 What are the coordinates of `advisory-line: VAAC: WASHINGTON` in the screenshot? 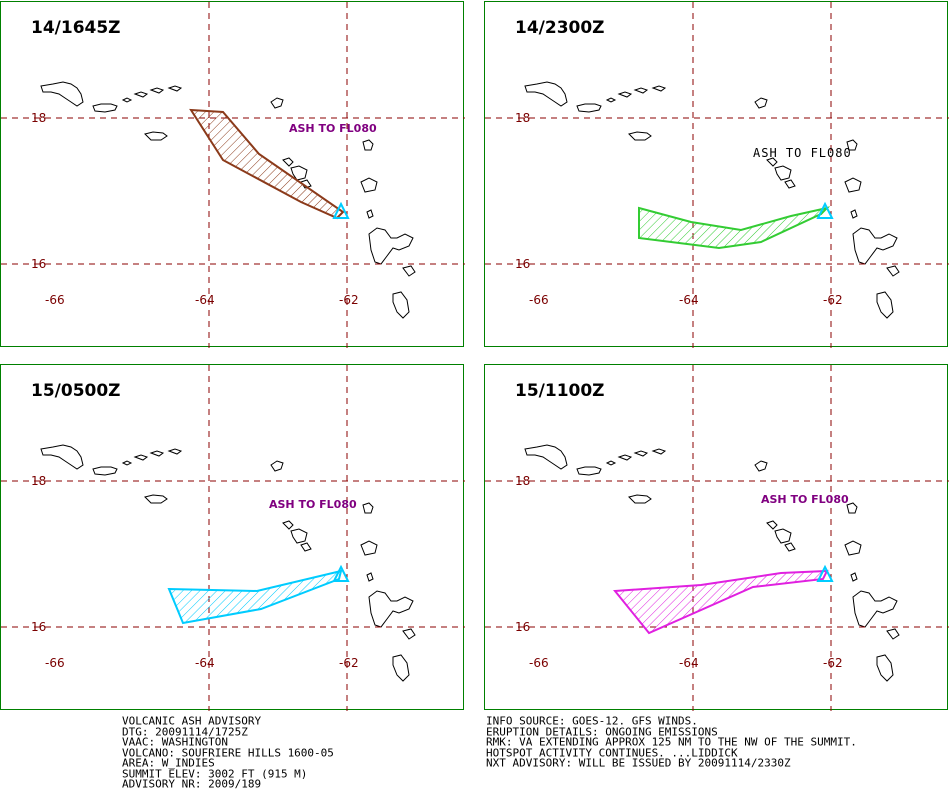 It's located at (175, 742).